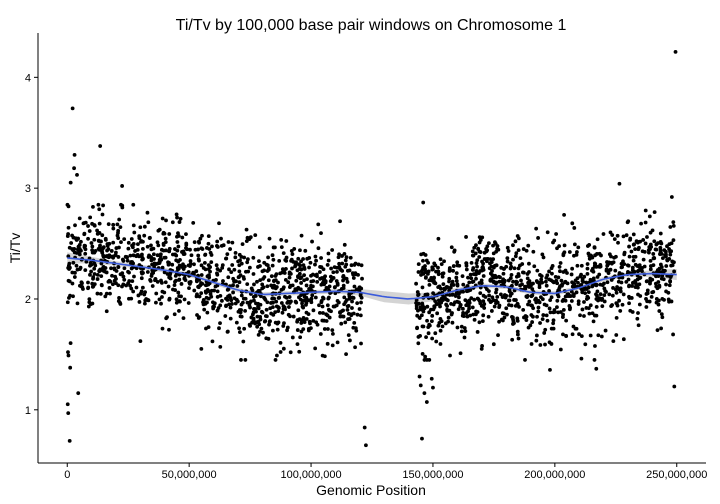 The image size is (720, 504). Describe the element at coordinates (467, 302) in the screenshot. I see `data-point-1942` at that location.